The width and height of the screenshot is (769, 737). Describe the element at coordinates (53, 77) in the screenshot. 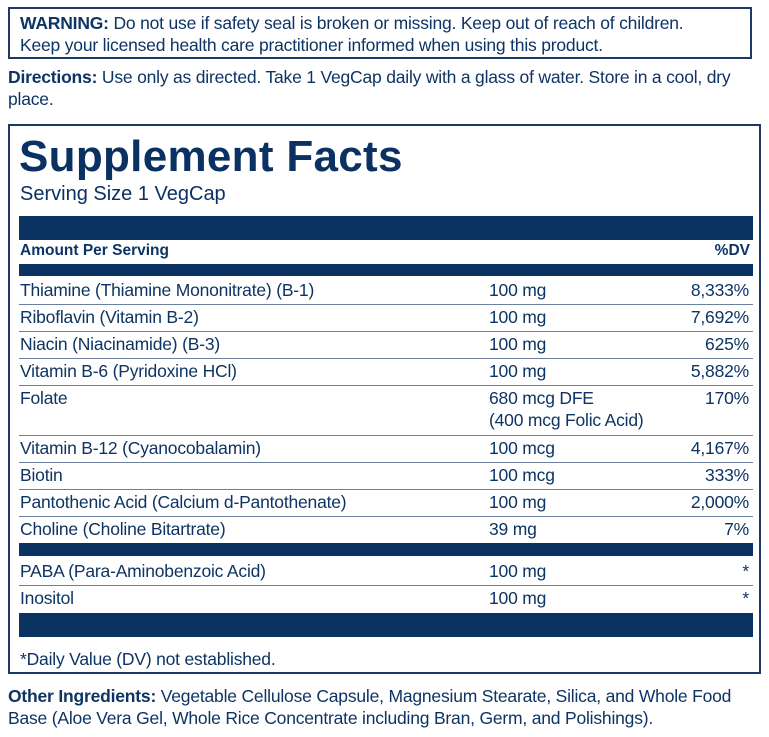

I see `directions-label: Directions:` at that location.